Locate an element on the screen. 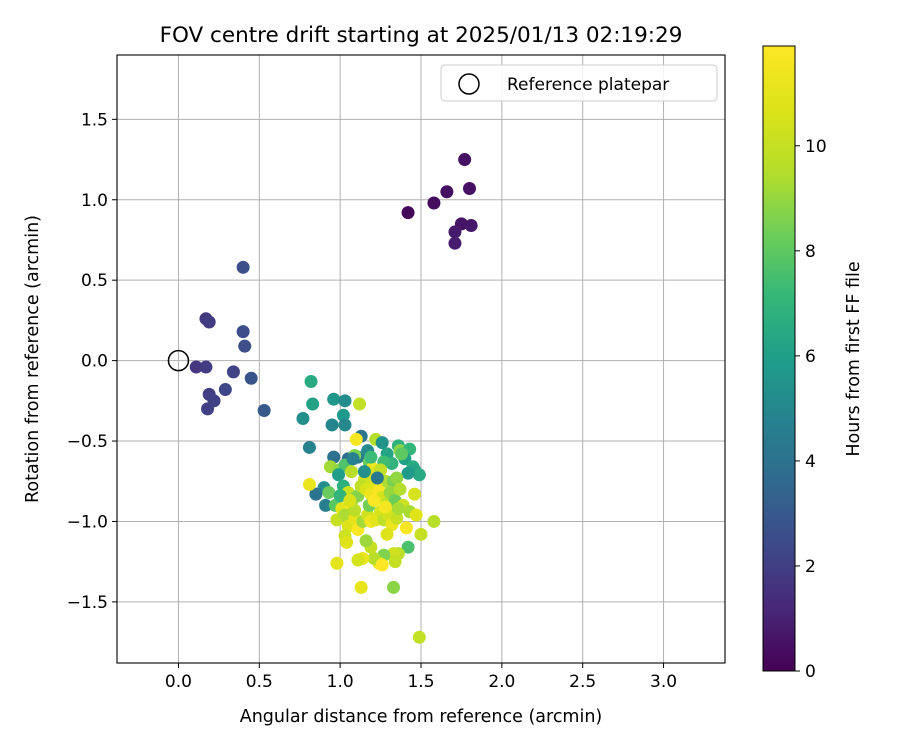 This screenshot has width=900, height=754. legend-box is located at coordinates (579, 83).